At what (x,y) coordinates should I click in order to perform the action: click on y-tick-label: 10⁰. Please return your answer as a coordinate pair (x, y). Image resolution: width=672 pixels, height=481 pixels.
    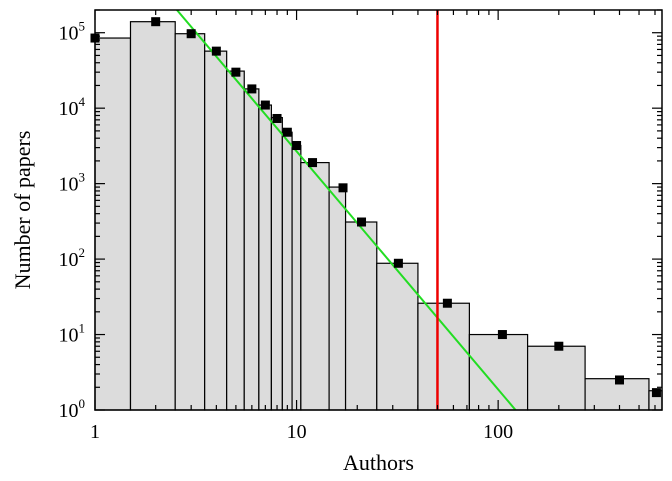
    Looking at the image, I should click on (72, 409).